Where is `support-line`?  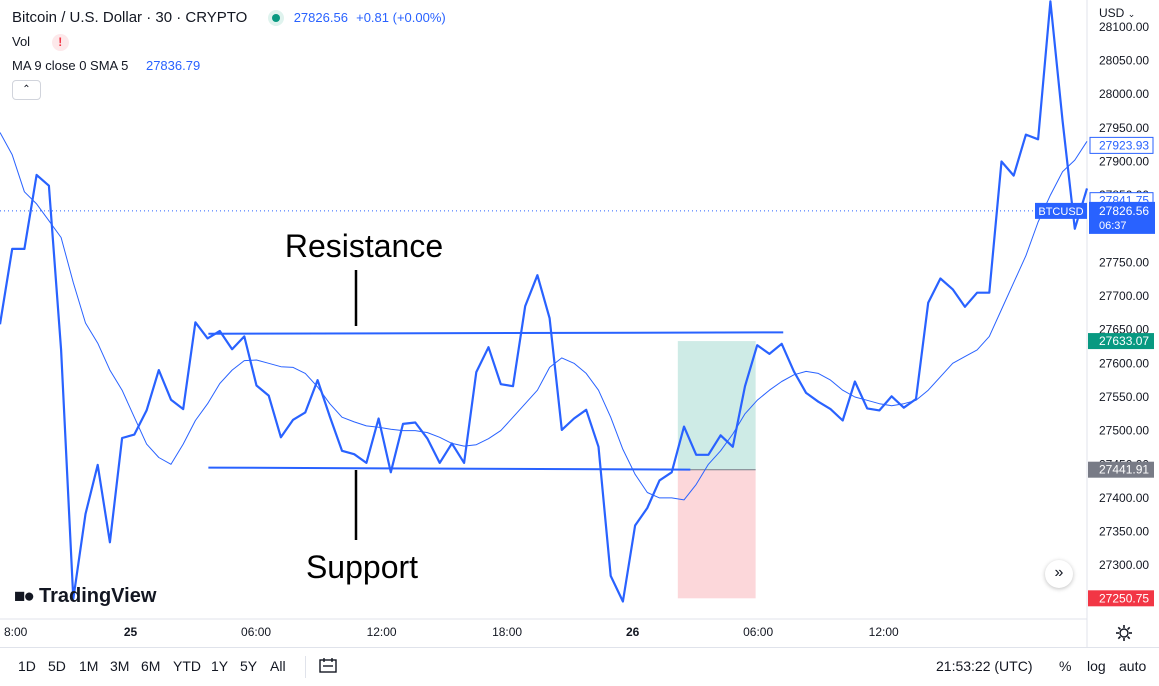 support-line is located at coordinates (449, 468).